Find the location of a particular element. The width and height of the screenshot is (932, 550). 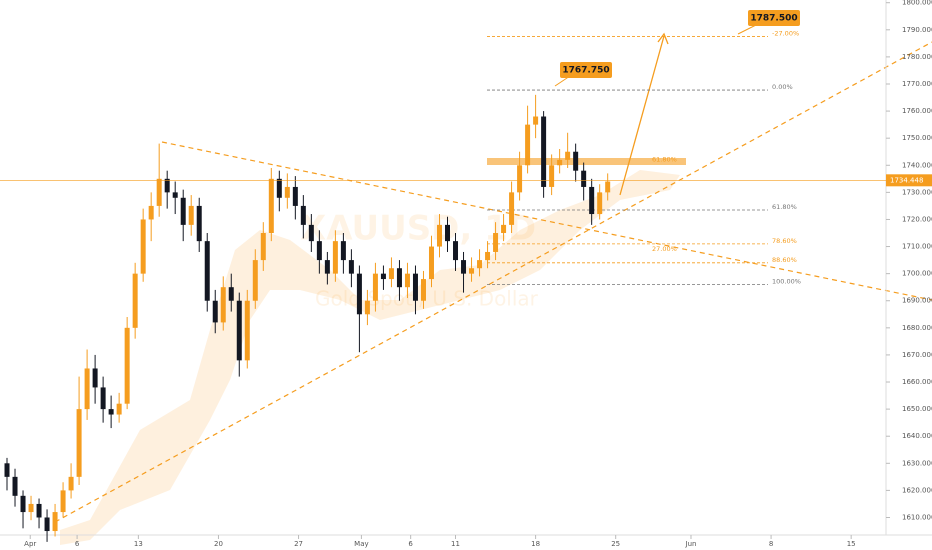

y-tick-label: 1790.000 is located at coordinates (917, 30).